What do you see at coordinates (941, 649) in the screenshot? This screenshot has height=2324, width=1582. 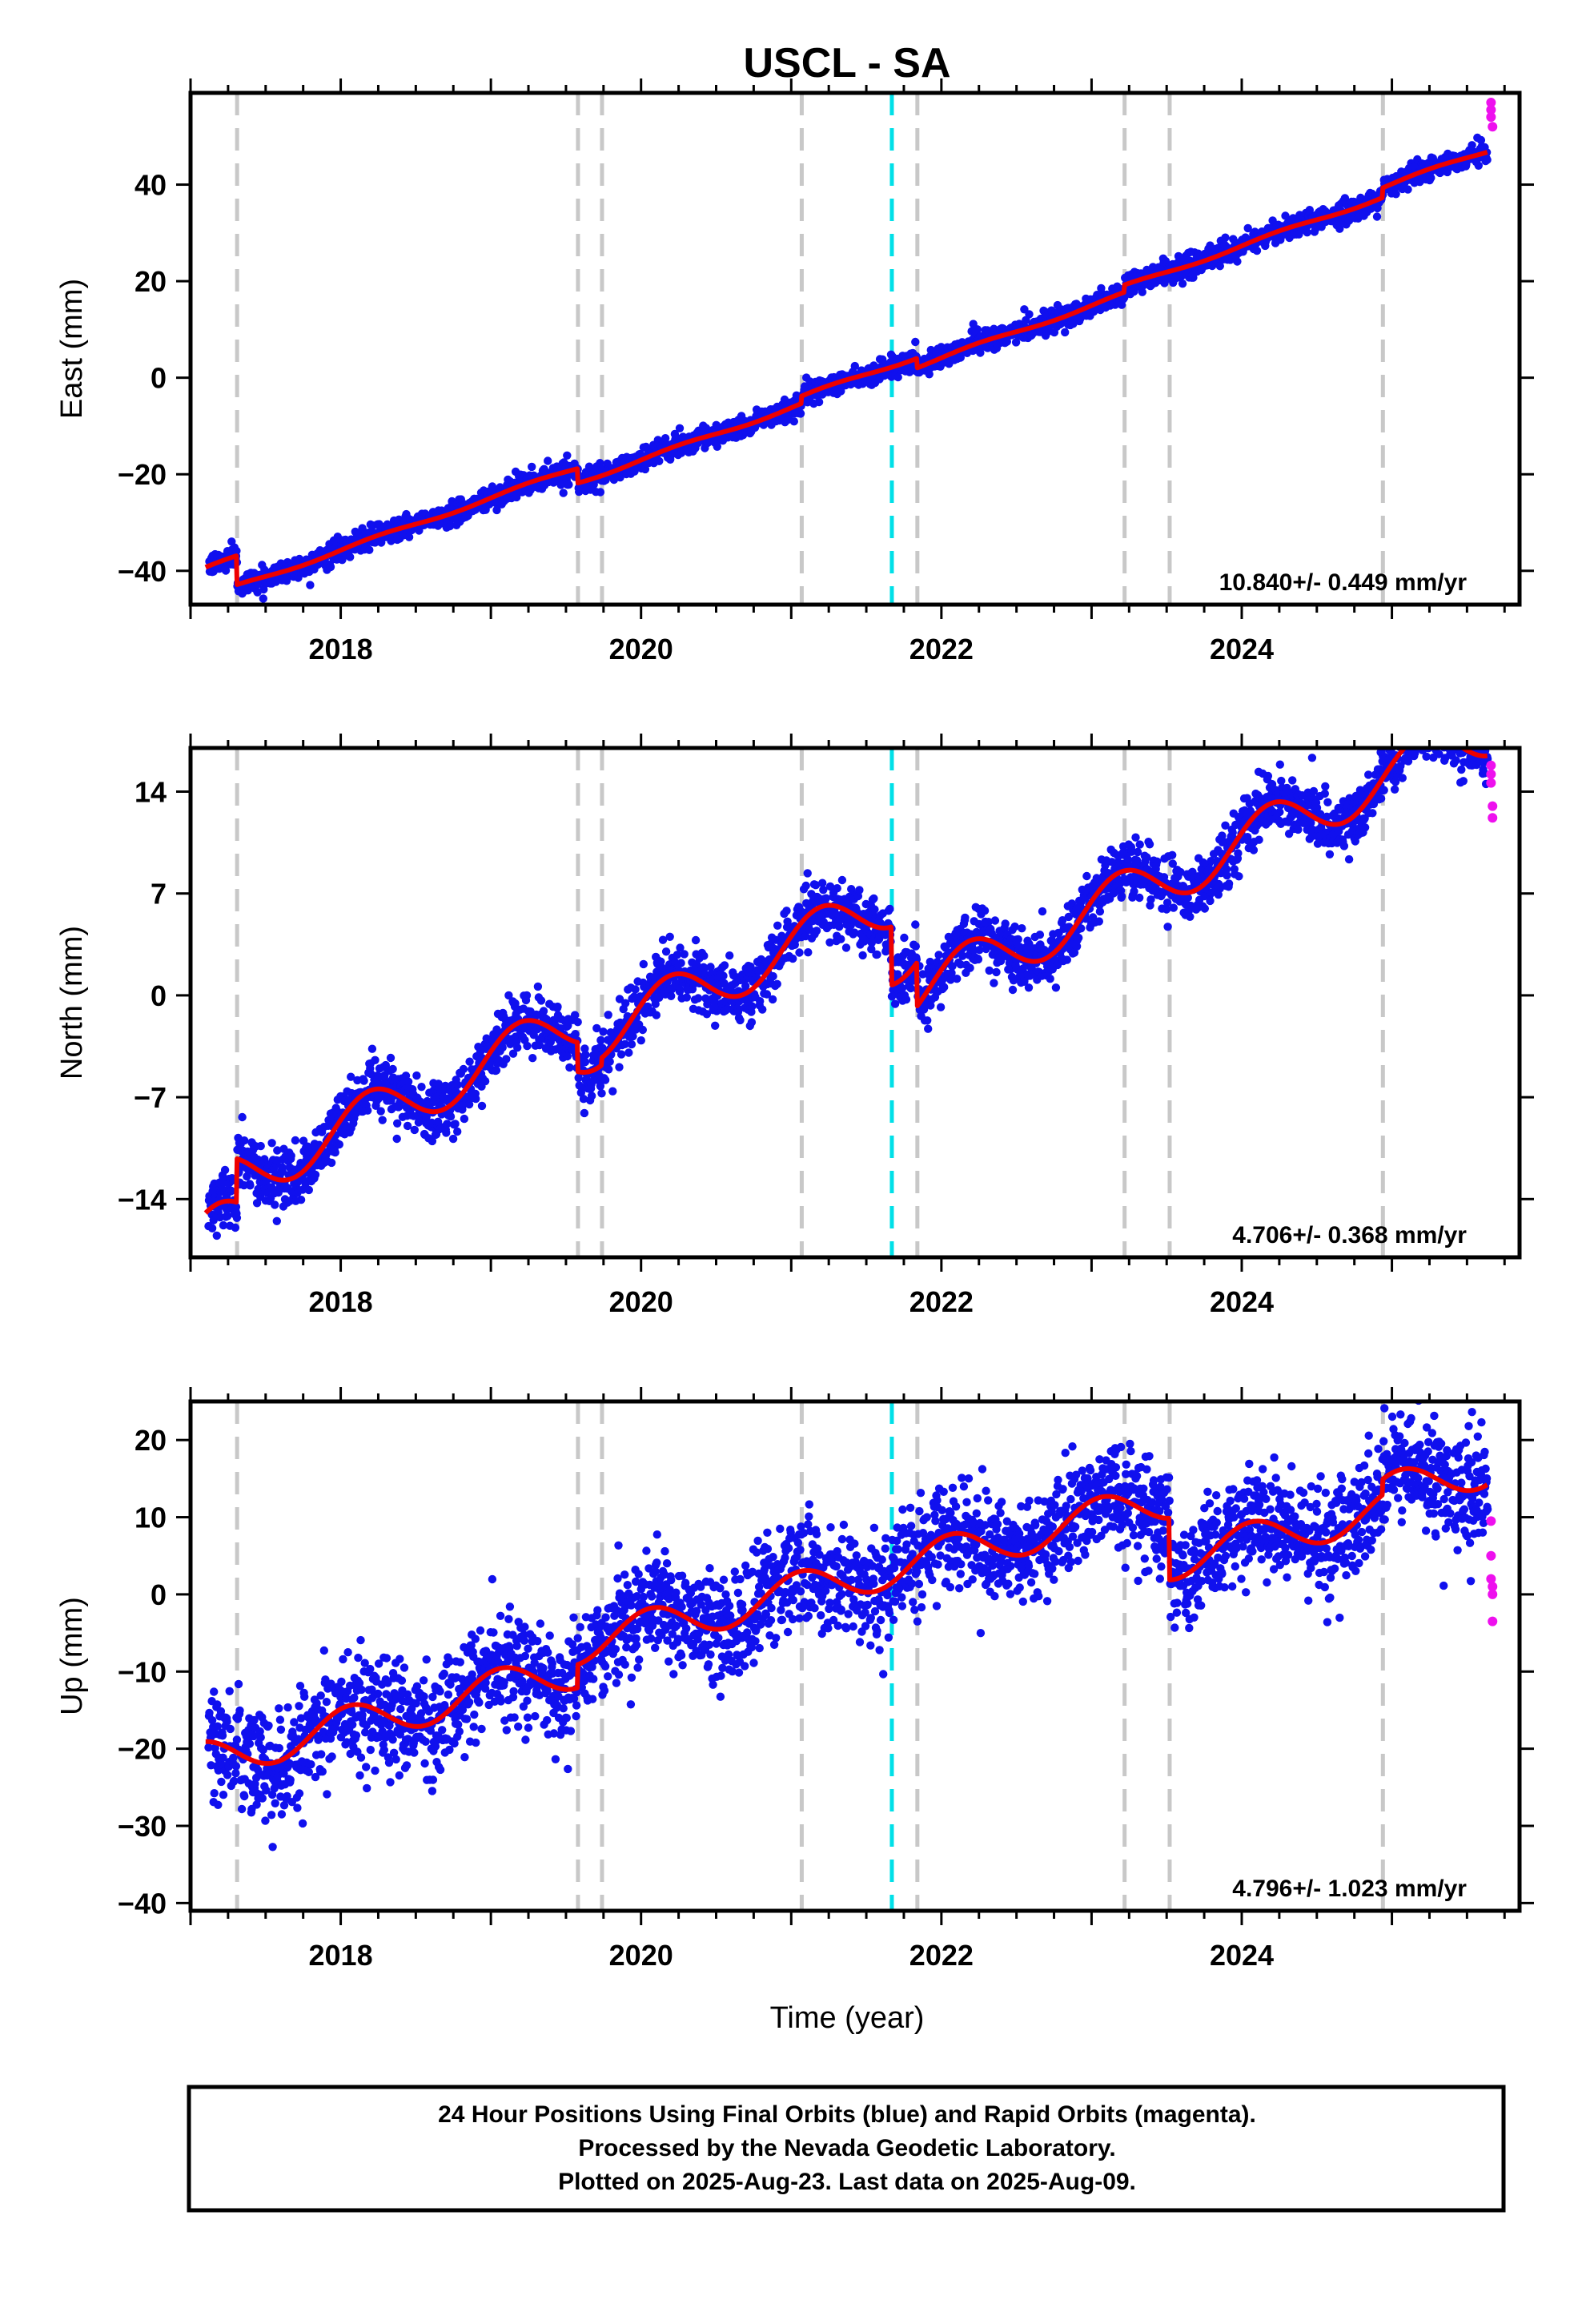 I see `x-tick-label: 2022` at bounding box center [941, 649].